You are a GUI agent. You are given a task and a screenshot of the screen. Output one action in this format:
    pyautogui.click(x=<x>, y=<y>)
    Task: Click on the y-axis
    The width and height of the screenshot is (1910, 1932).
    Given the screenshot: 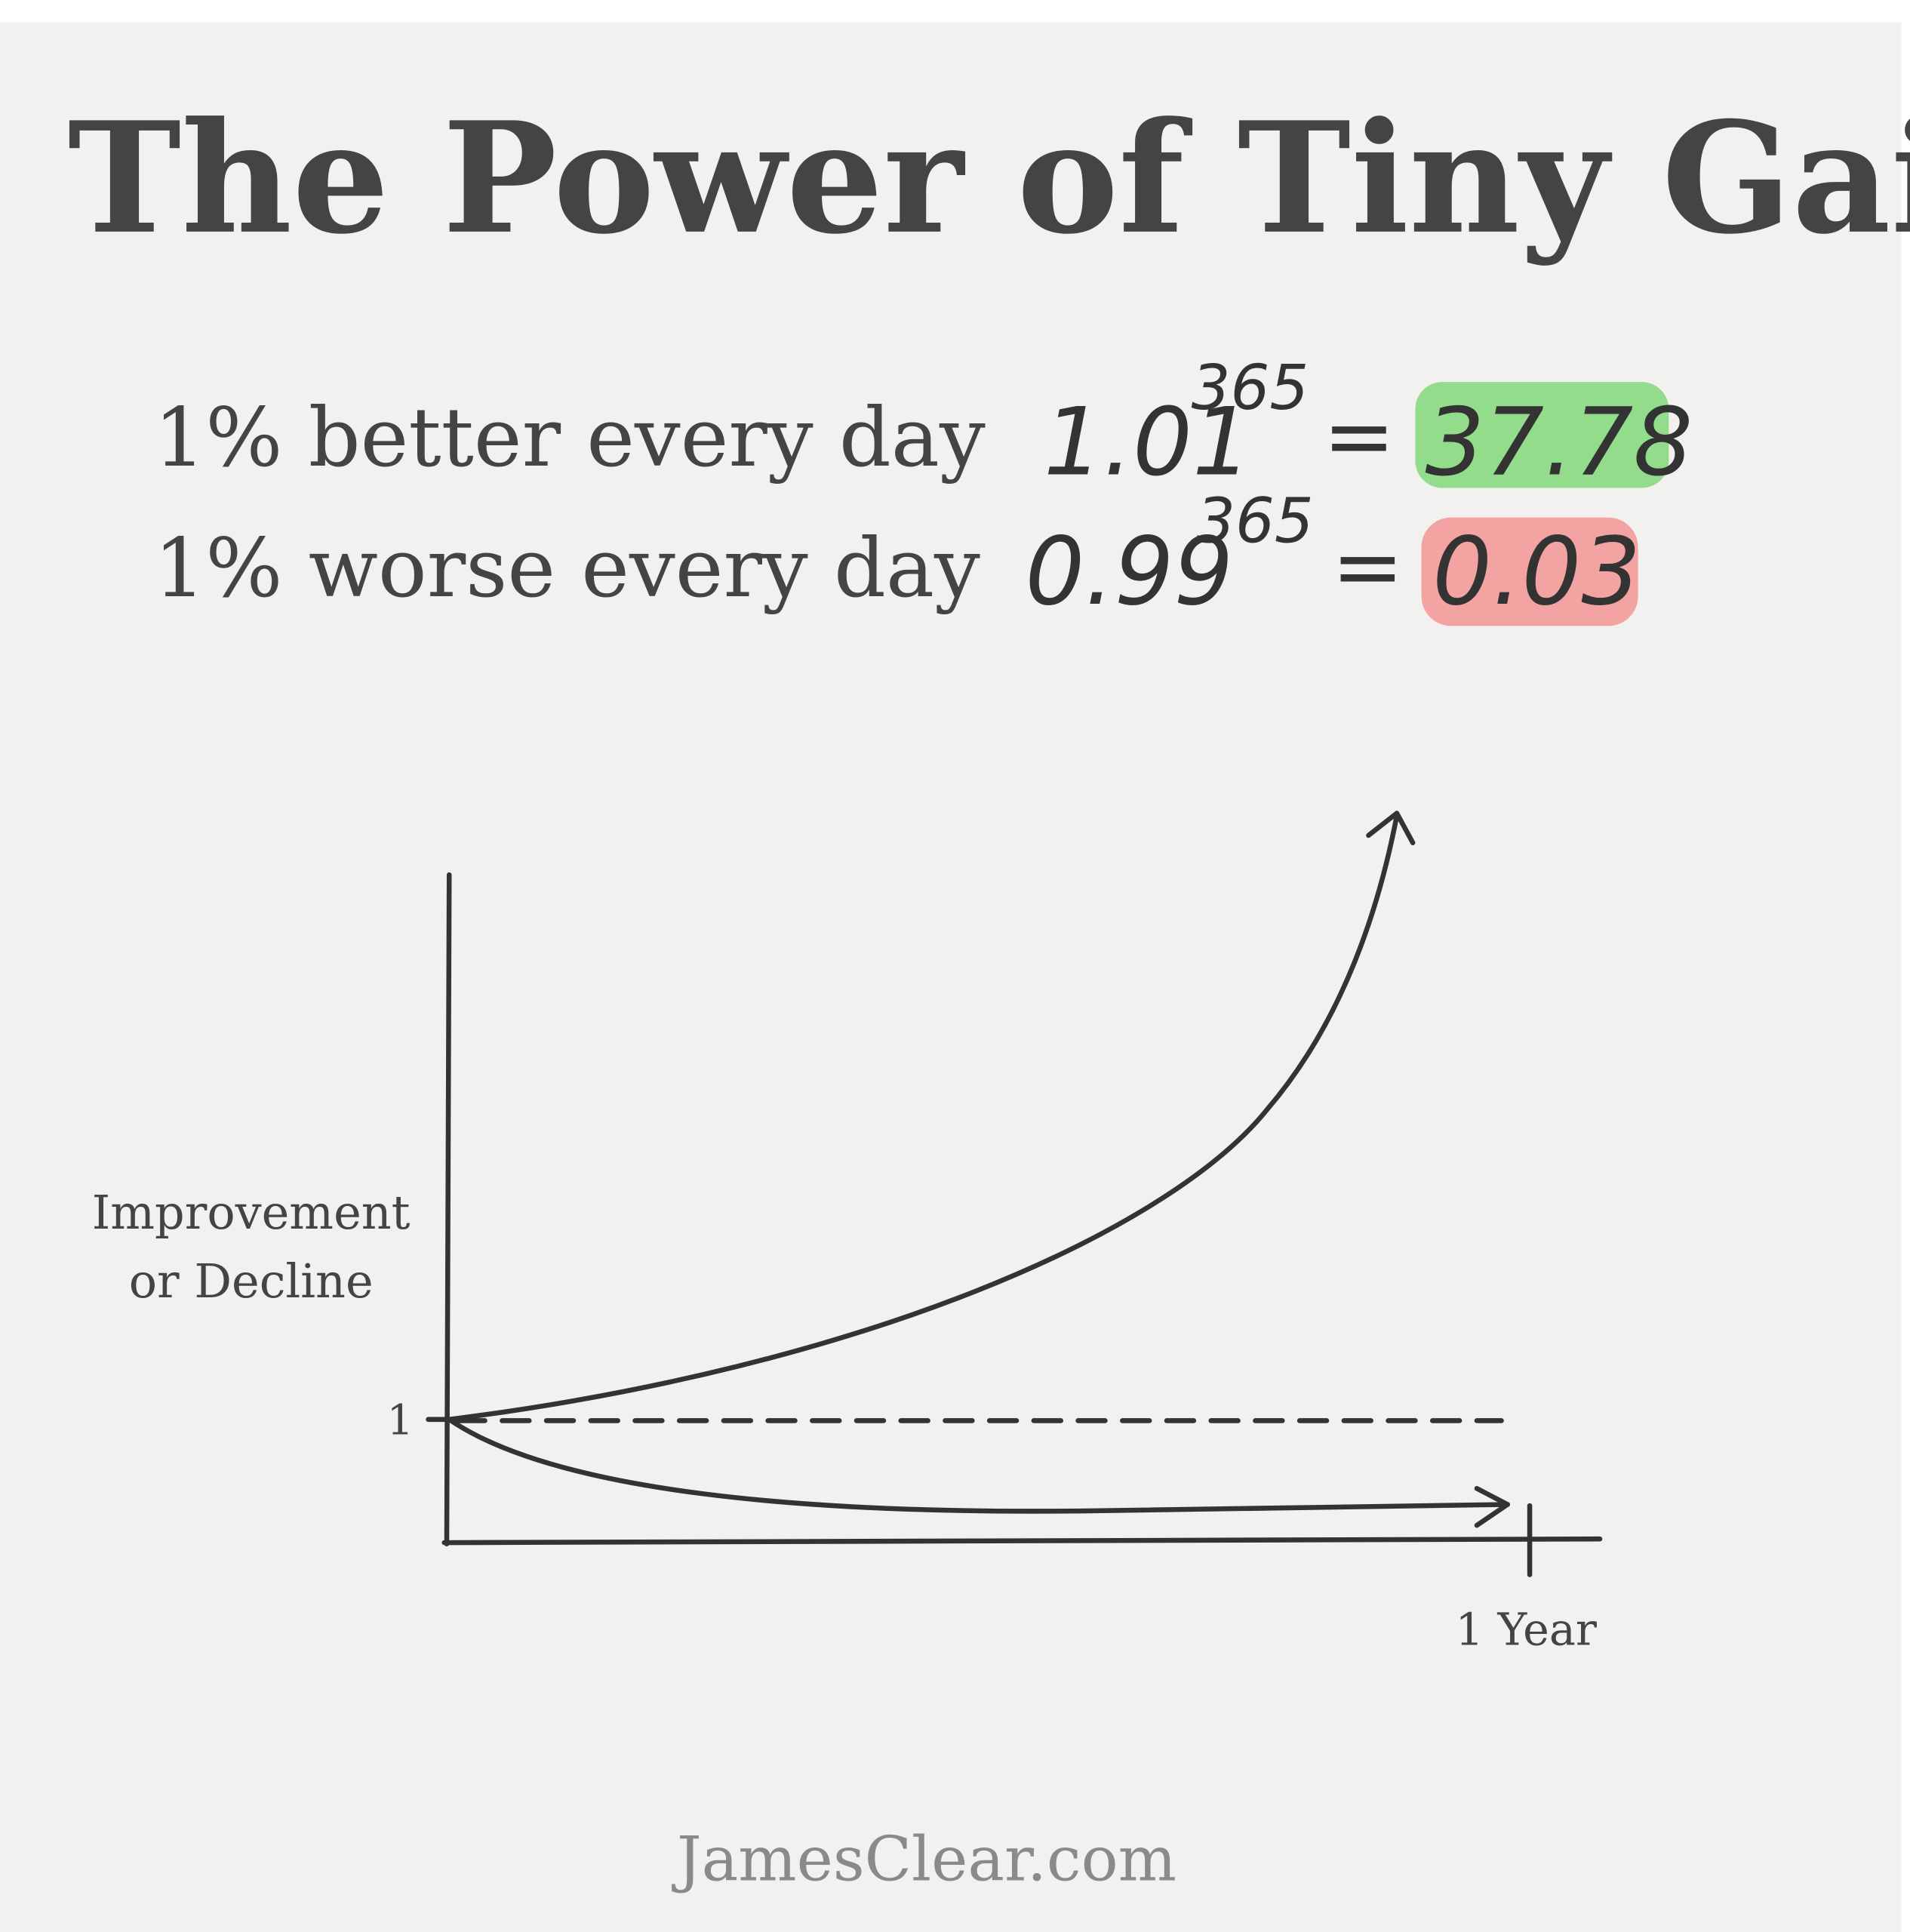 What is the action you would take?
    pyautogui.click(x=448, y=1209)
    